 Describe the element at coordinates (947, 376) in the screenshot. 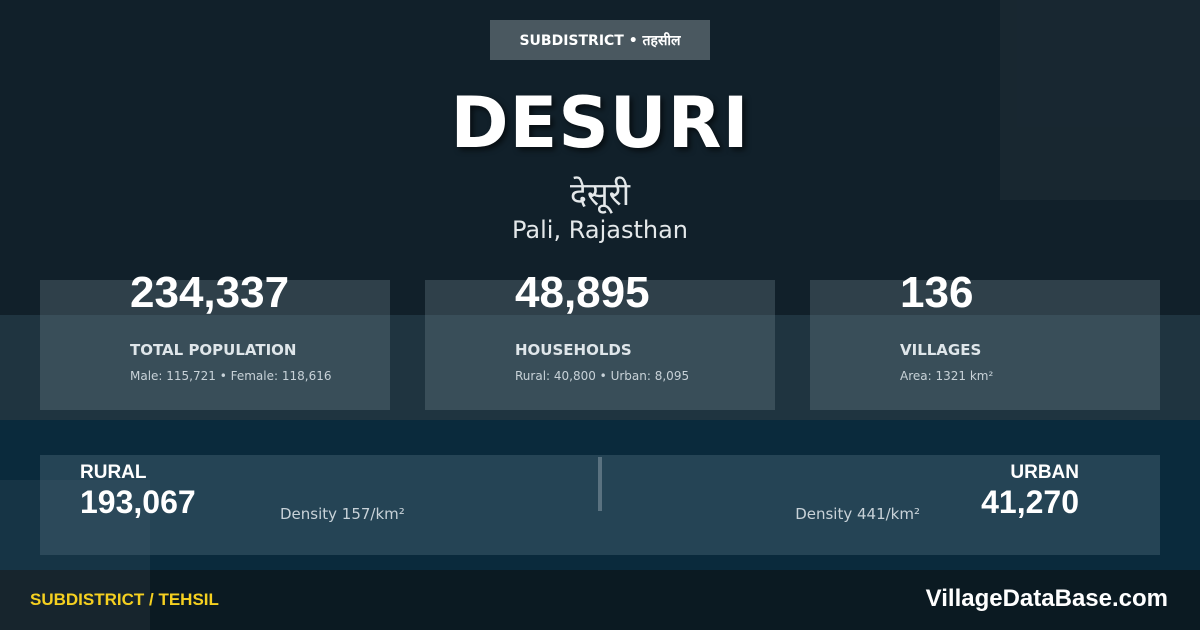

I see `stat-detail: Area: 1321 km²` at that location.